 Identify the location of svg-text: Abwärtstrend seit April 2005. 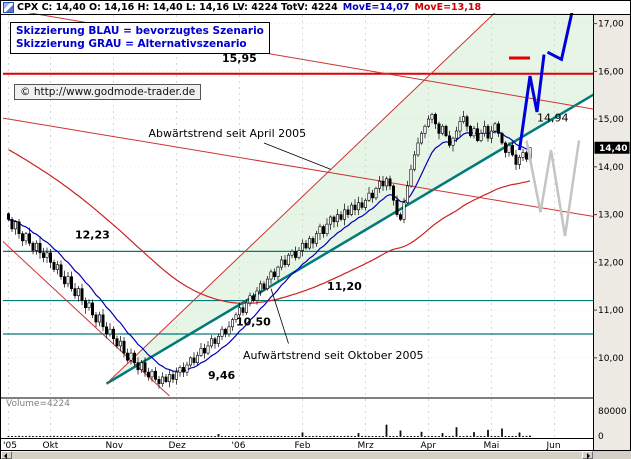
(228, 133).